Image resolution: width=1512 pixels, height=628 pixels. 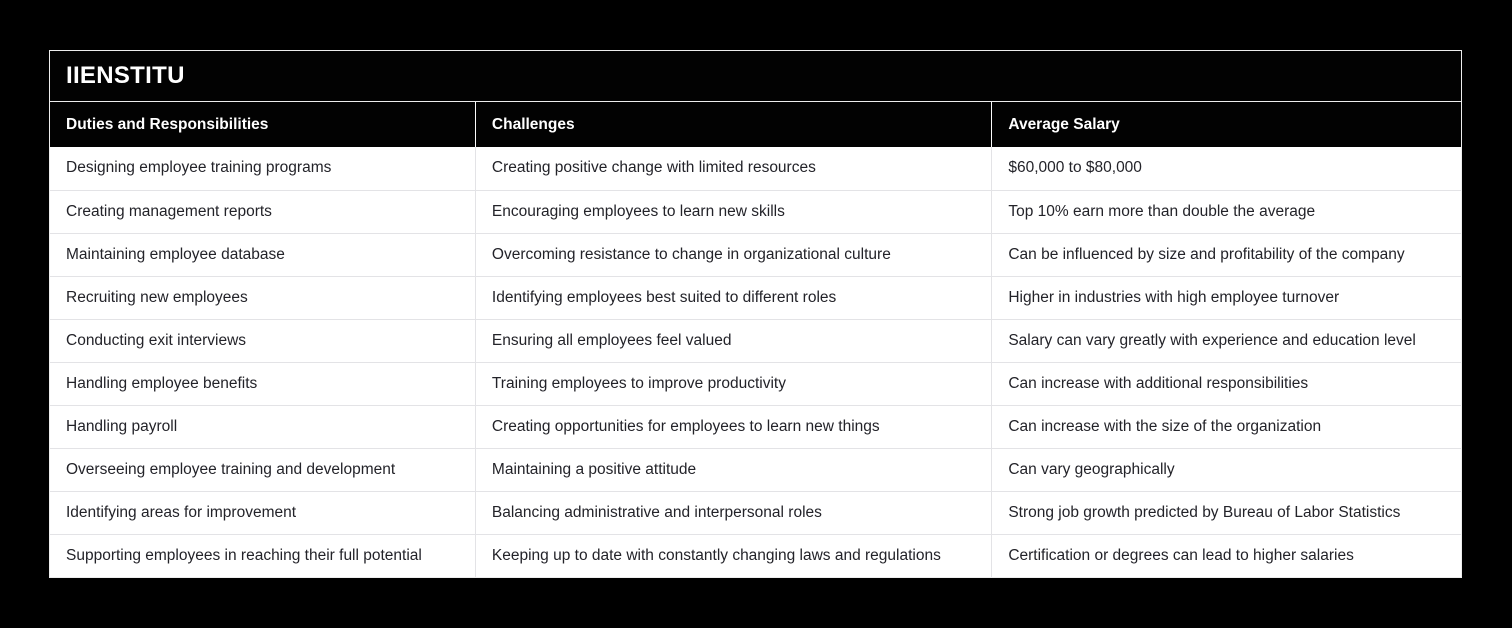 What do you see at coordinates (125, 75) in the screenshot?
I see `brand-title: IIENSTITU` at bounding box center [125, 75].